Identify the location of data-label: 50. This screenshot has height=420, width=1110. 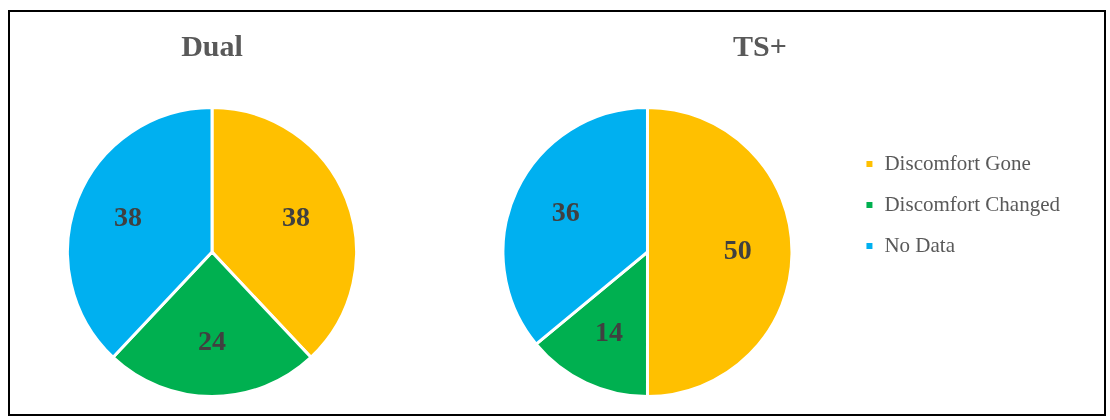
(737, 250).